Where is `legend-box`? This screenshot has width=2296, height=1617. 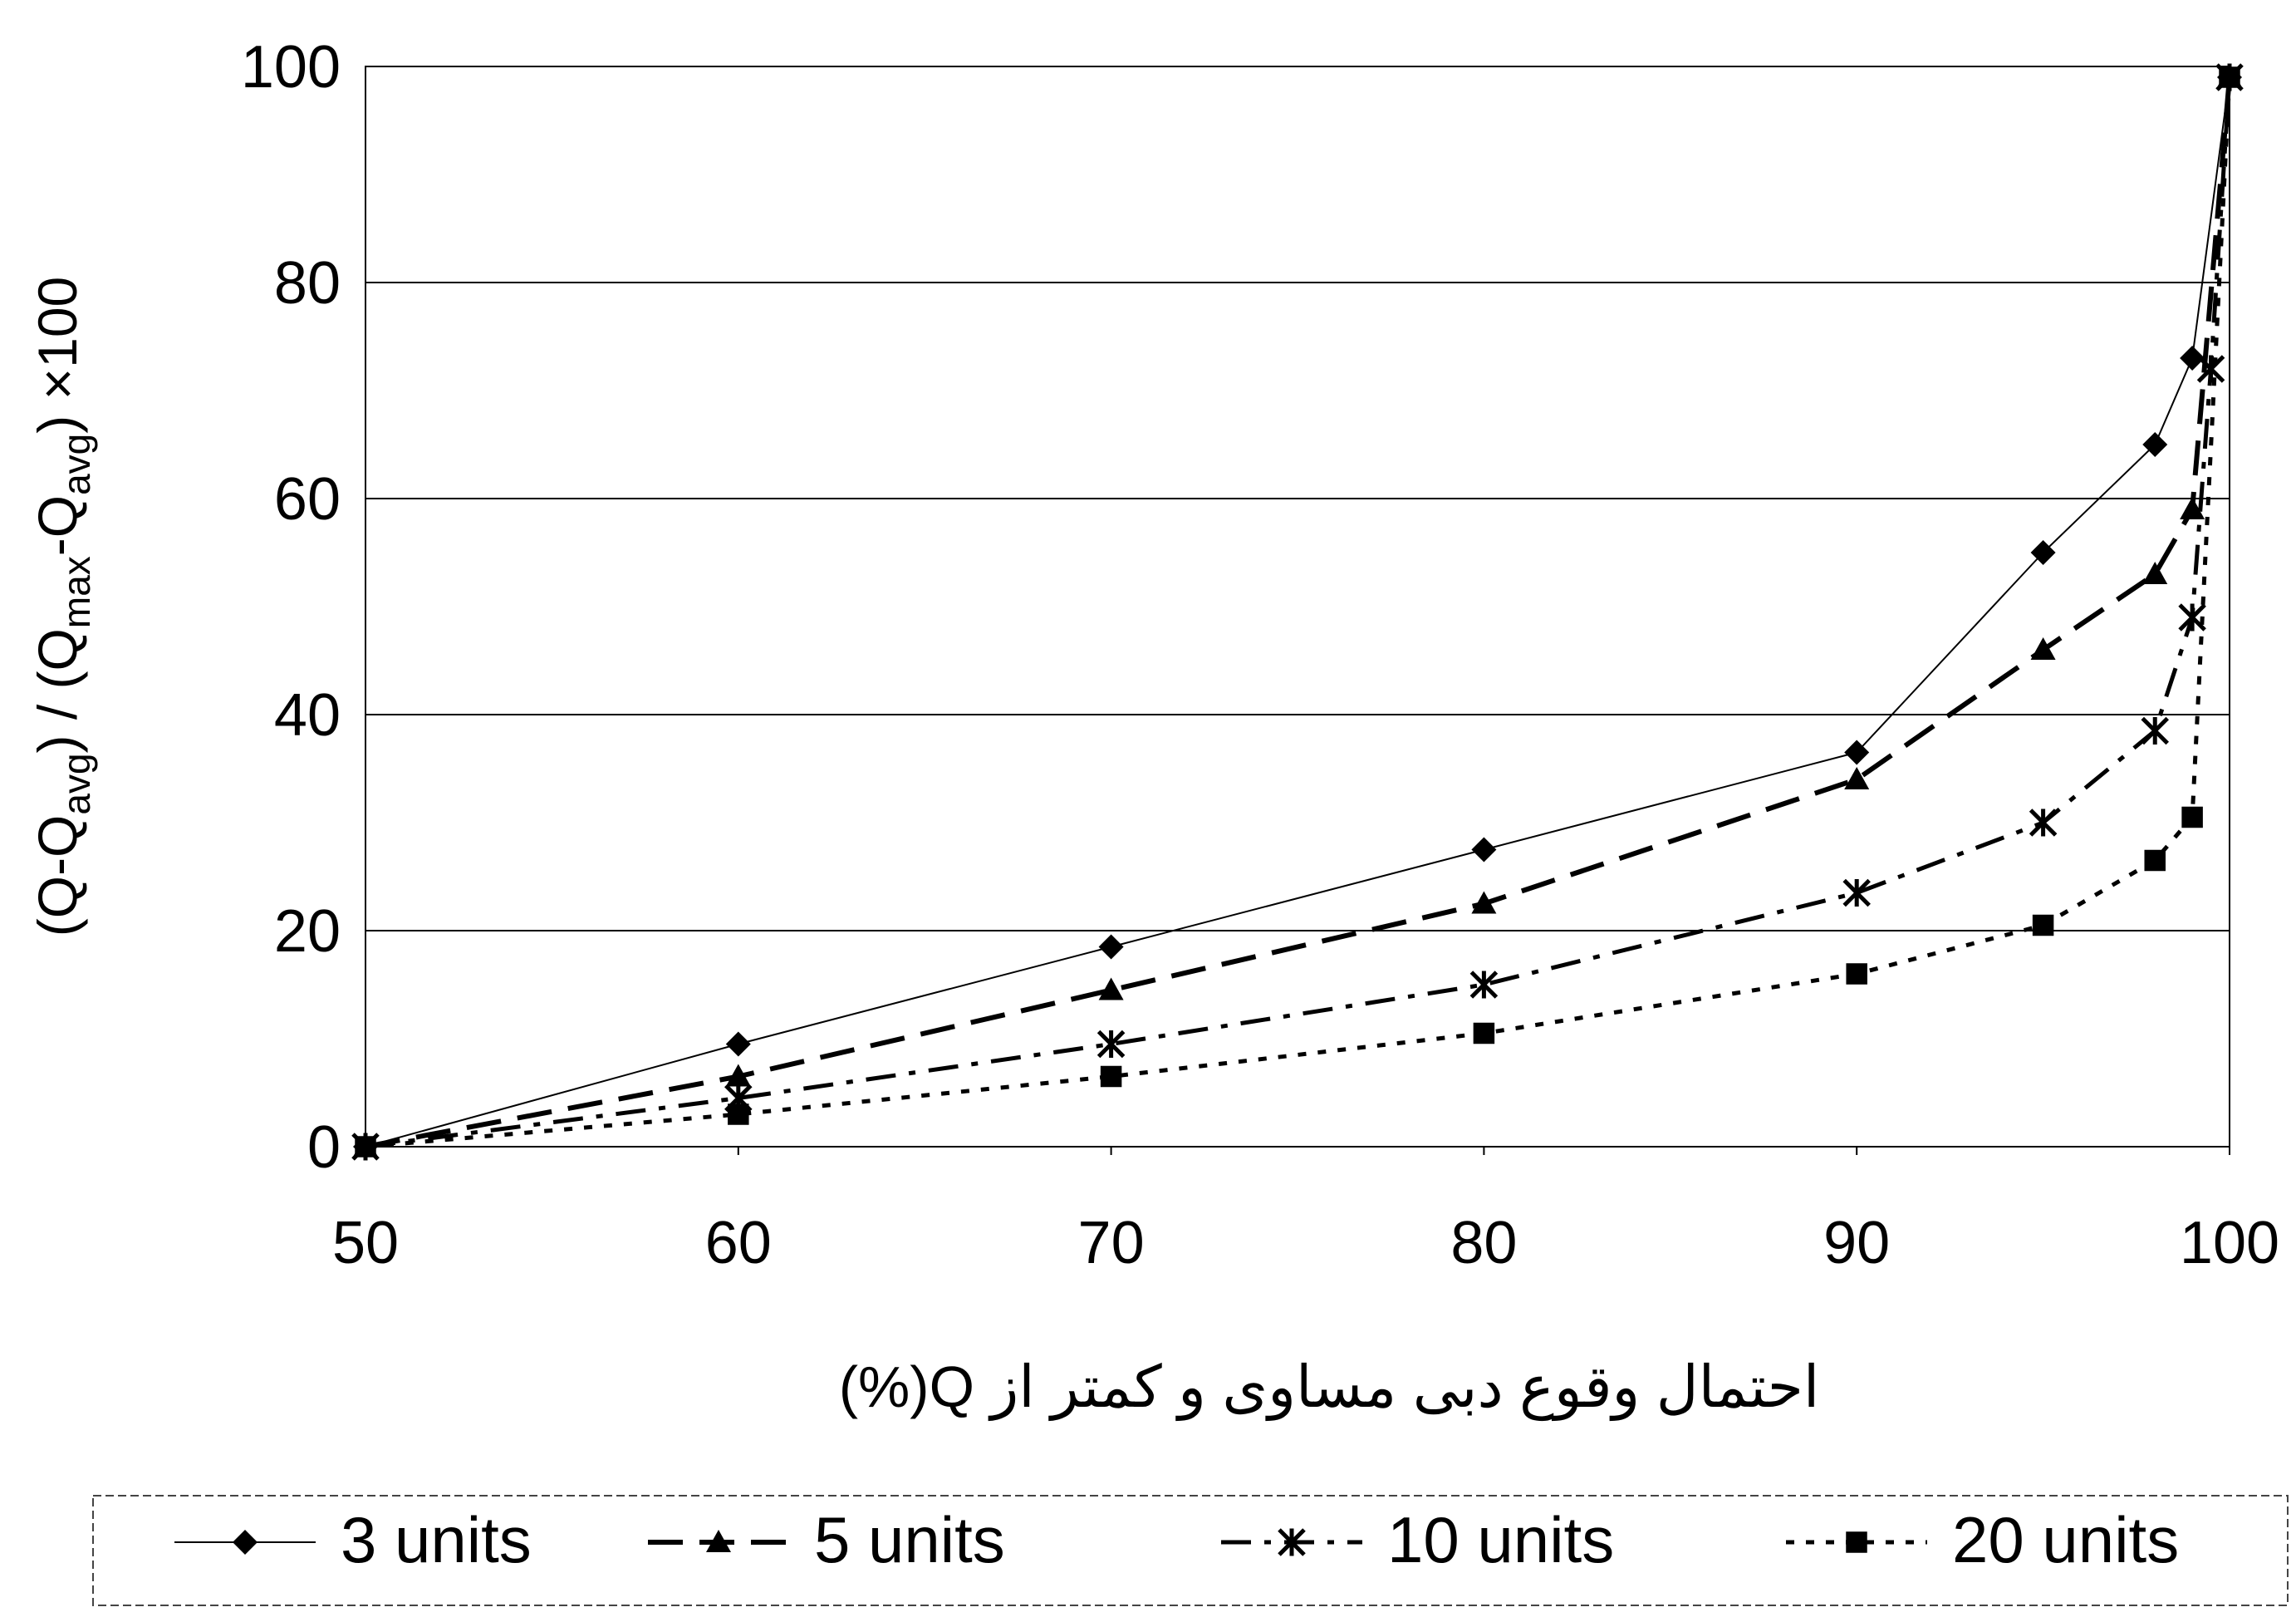 legend-box is located at coordinates (1190, 1551).